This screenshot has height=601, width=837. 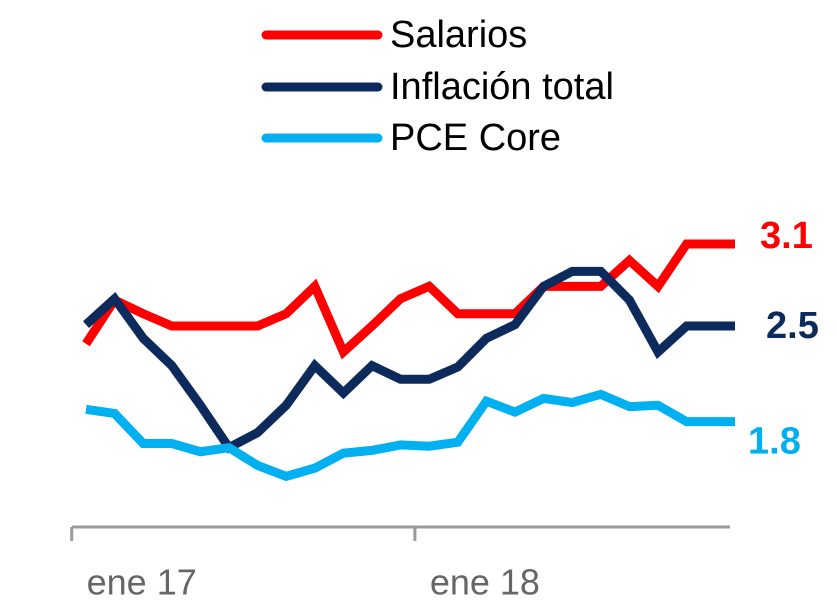 What do you see at coordinates (410, 435) in the screenshot?
I see `series-line` at bounding box center [410, 435].